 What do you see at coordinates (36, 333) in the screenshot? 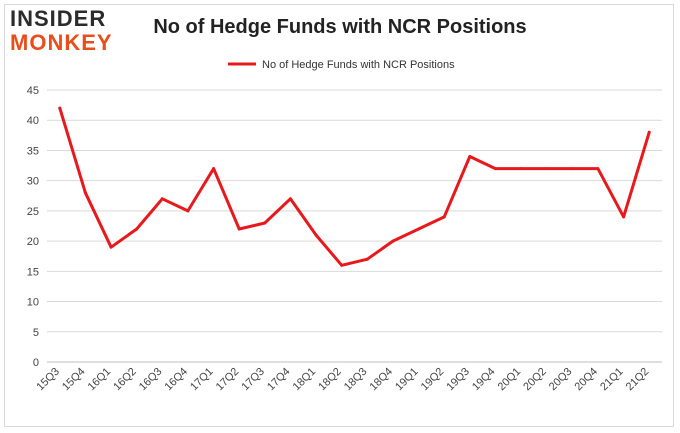
I see `y-tick-label: 5` at bounding box center [36, 333].